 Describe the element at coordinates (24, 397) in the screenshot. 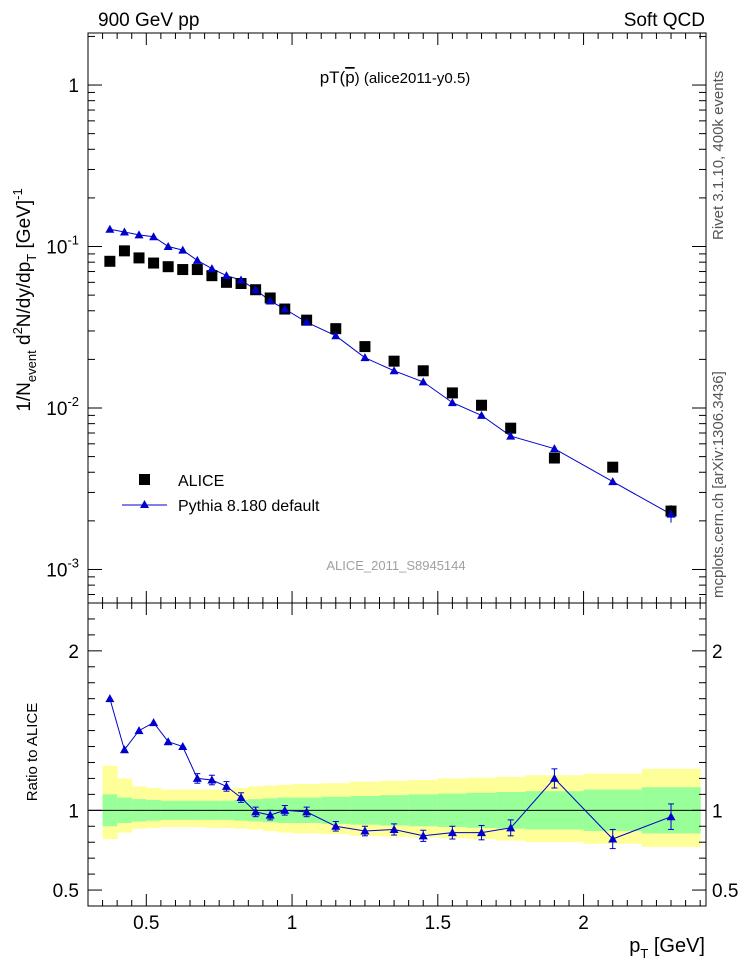

I see `ylabel-a: 1/N` at that location.